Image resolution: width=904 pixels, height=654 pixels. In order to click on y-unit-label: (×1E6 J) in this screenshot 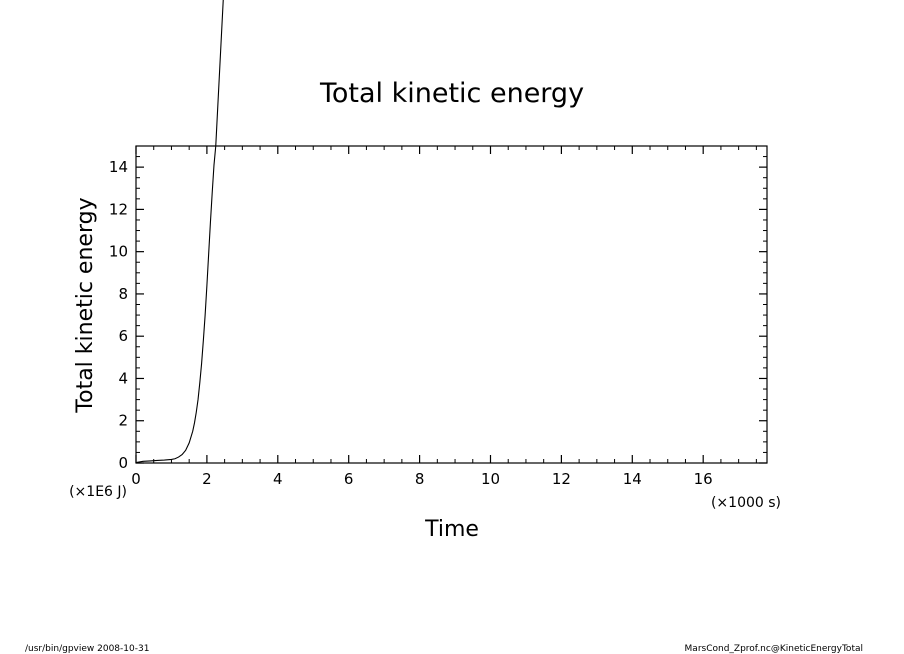, I will do `click(98, 492)`.